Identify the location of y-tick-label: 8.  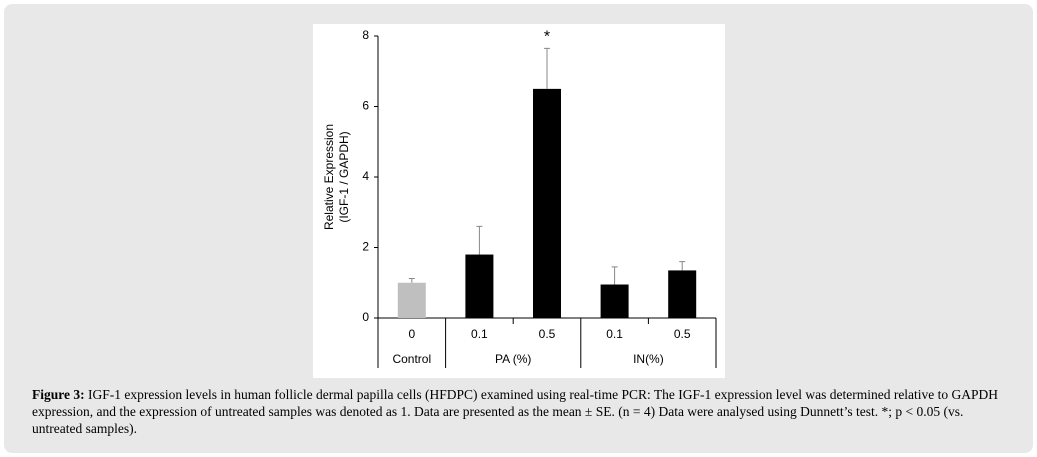
(365, 35).